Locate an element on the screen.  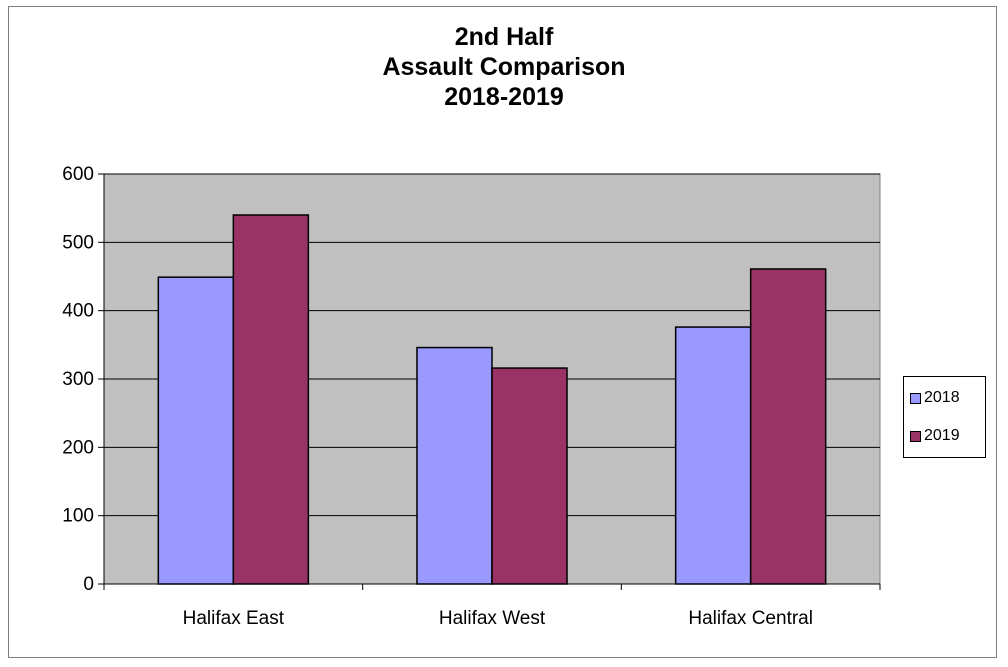
chart-title-line-3: 2018-2019 is located at coordinates (504, 97).